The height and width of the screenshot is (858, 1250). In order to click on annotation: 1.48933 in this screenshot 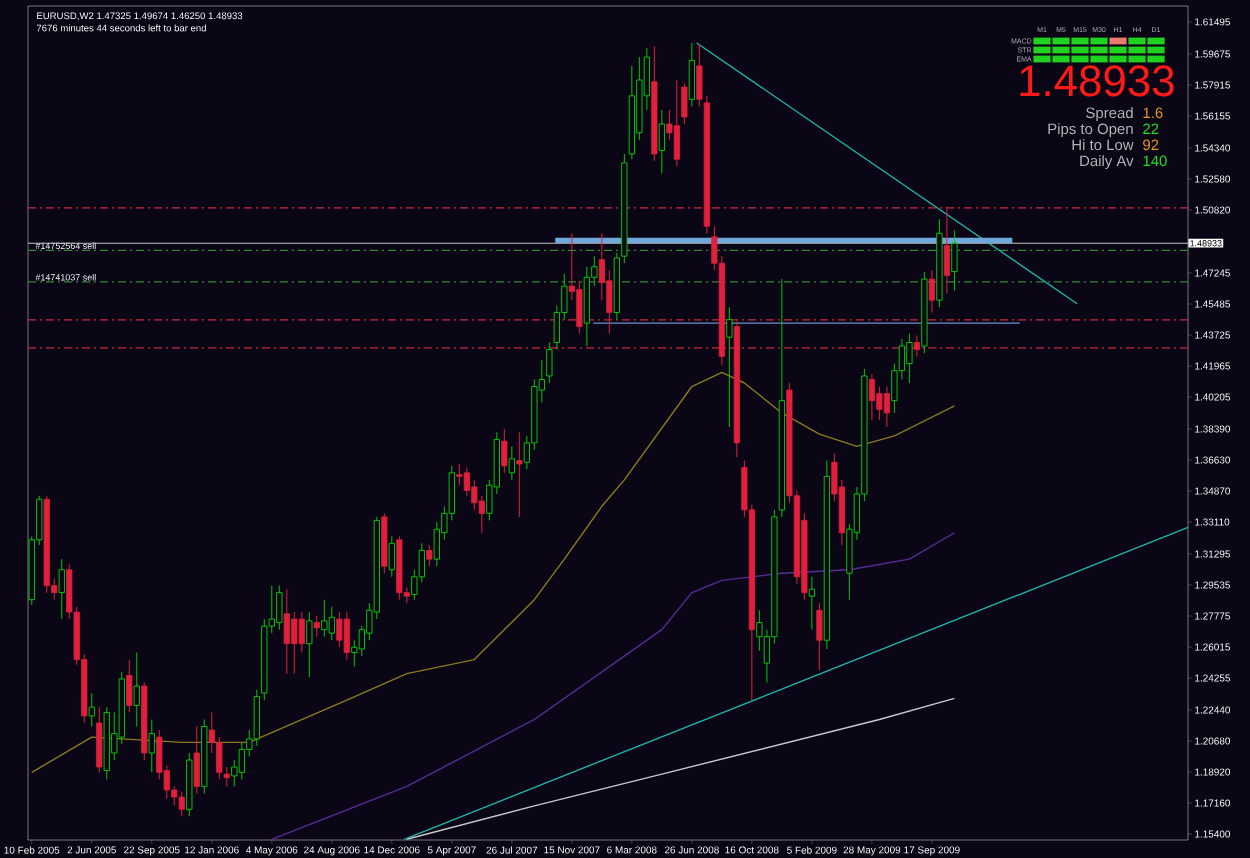, I will do `click(1097, 81)`.